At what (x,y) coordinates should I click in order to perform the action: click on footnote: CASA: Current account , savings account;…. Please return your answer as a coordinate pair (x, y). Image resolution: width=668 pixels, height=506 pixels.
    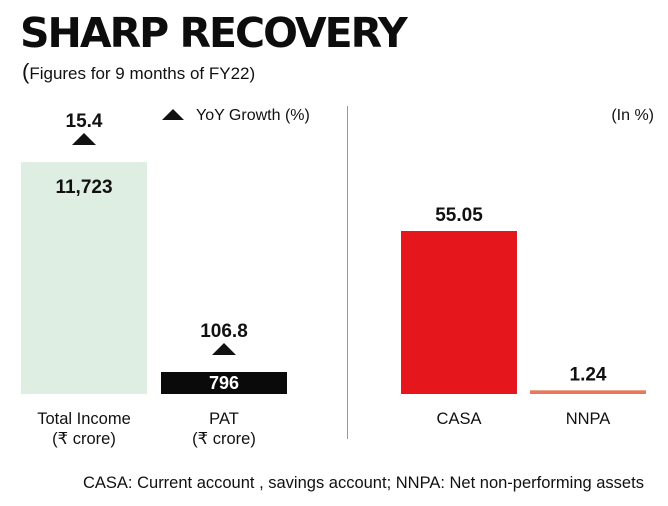
    Looking at the image, I should click on (363, 483).